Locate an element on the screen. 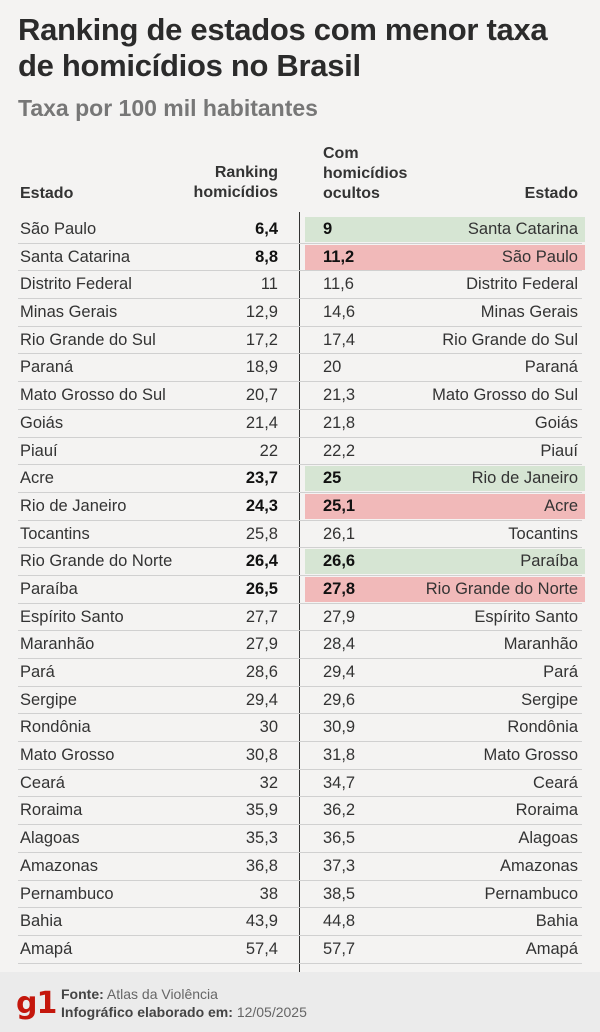 Image resolution: width=600 pixels, height=1032 pixels. estado-cell: Mato Grosso is located at coordinates (67, 755).